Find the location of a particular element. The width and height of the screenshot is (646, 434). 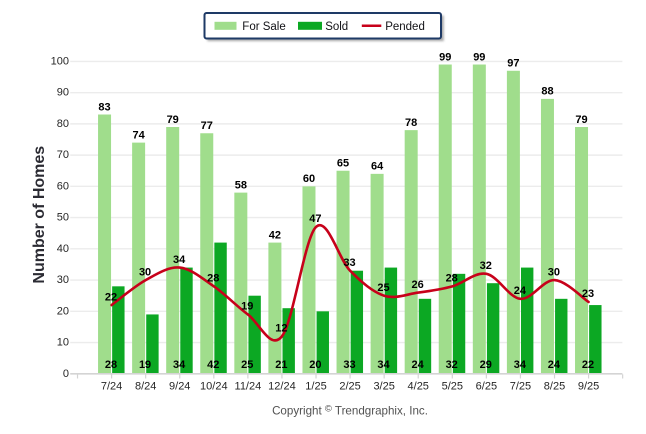

svg-text: 77 is located at coordinates (207, 126).